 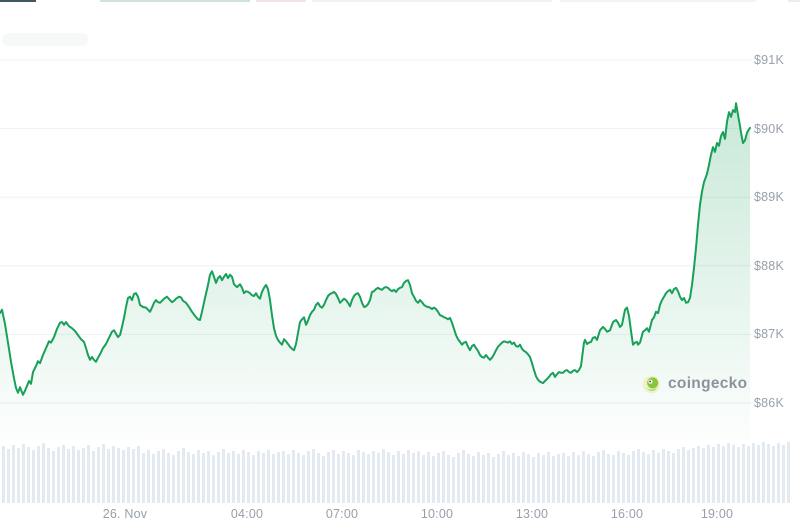 I want to click on x-axis-label-1900: 19:00, so click(x=717, y=514).